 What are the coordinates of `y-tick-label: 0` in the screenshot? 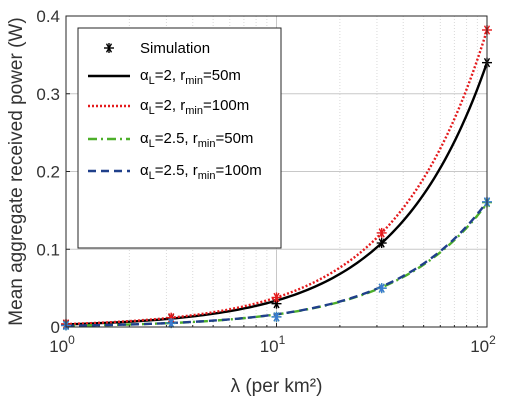 It's located at (55, 327).